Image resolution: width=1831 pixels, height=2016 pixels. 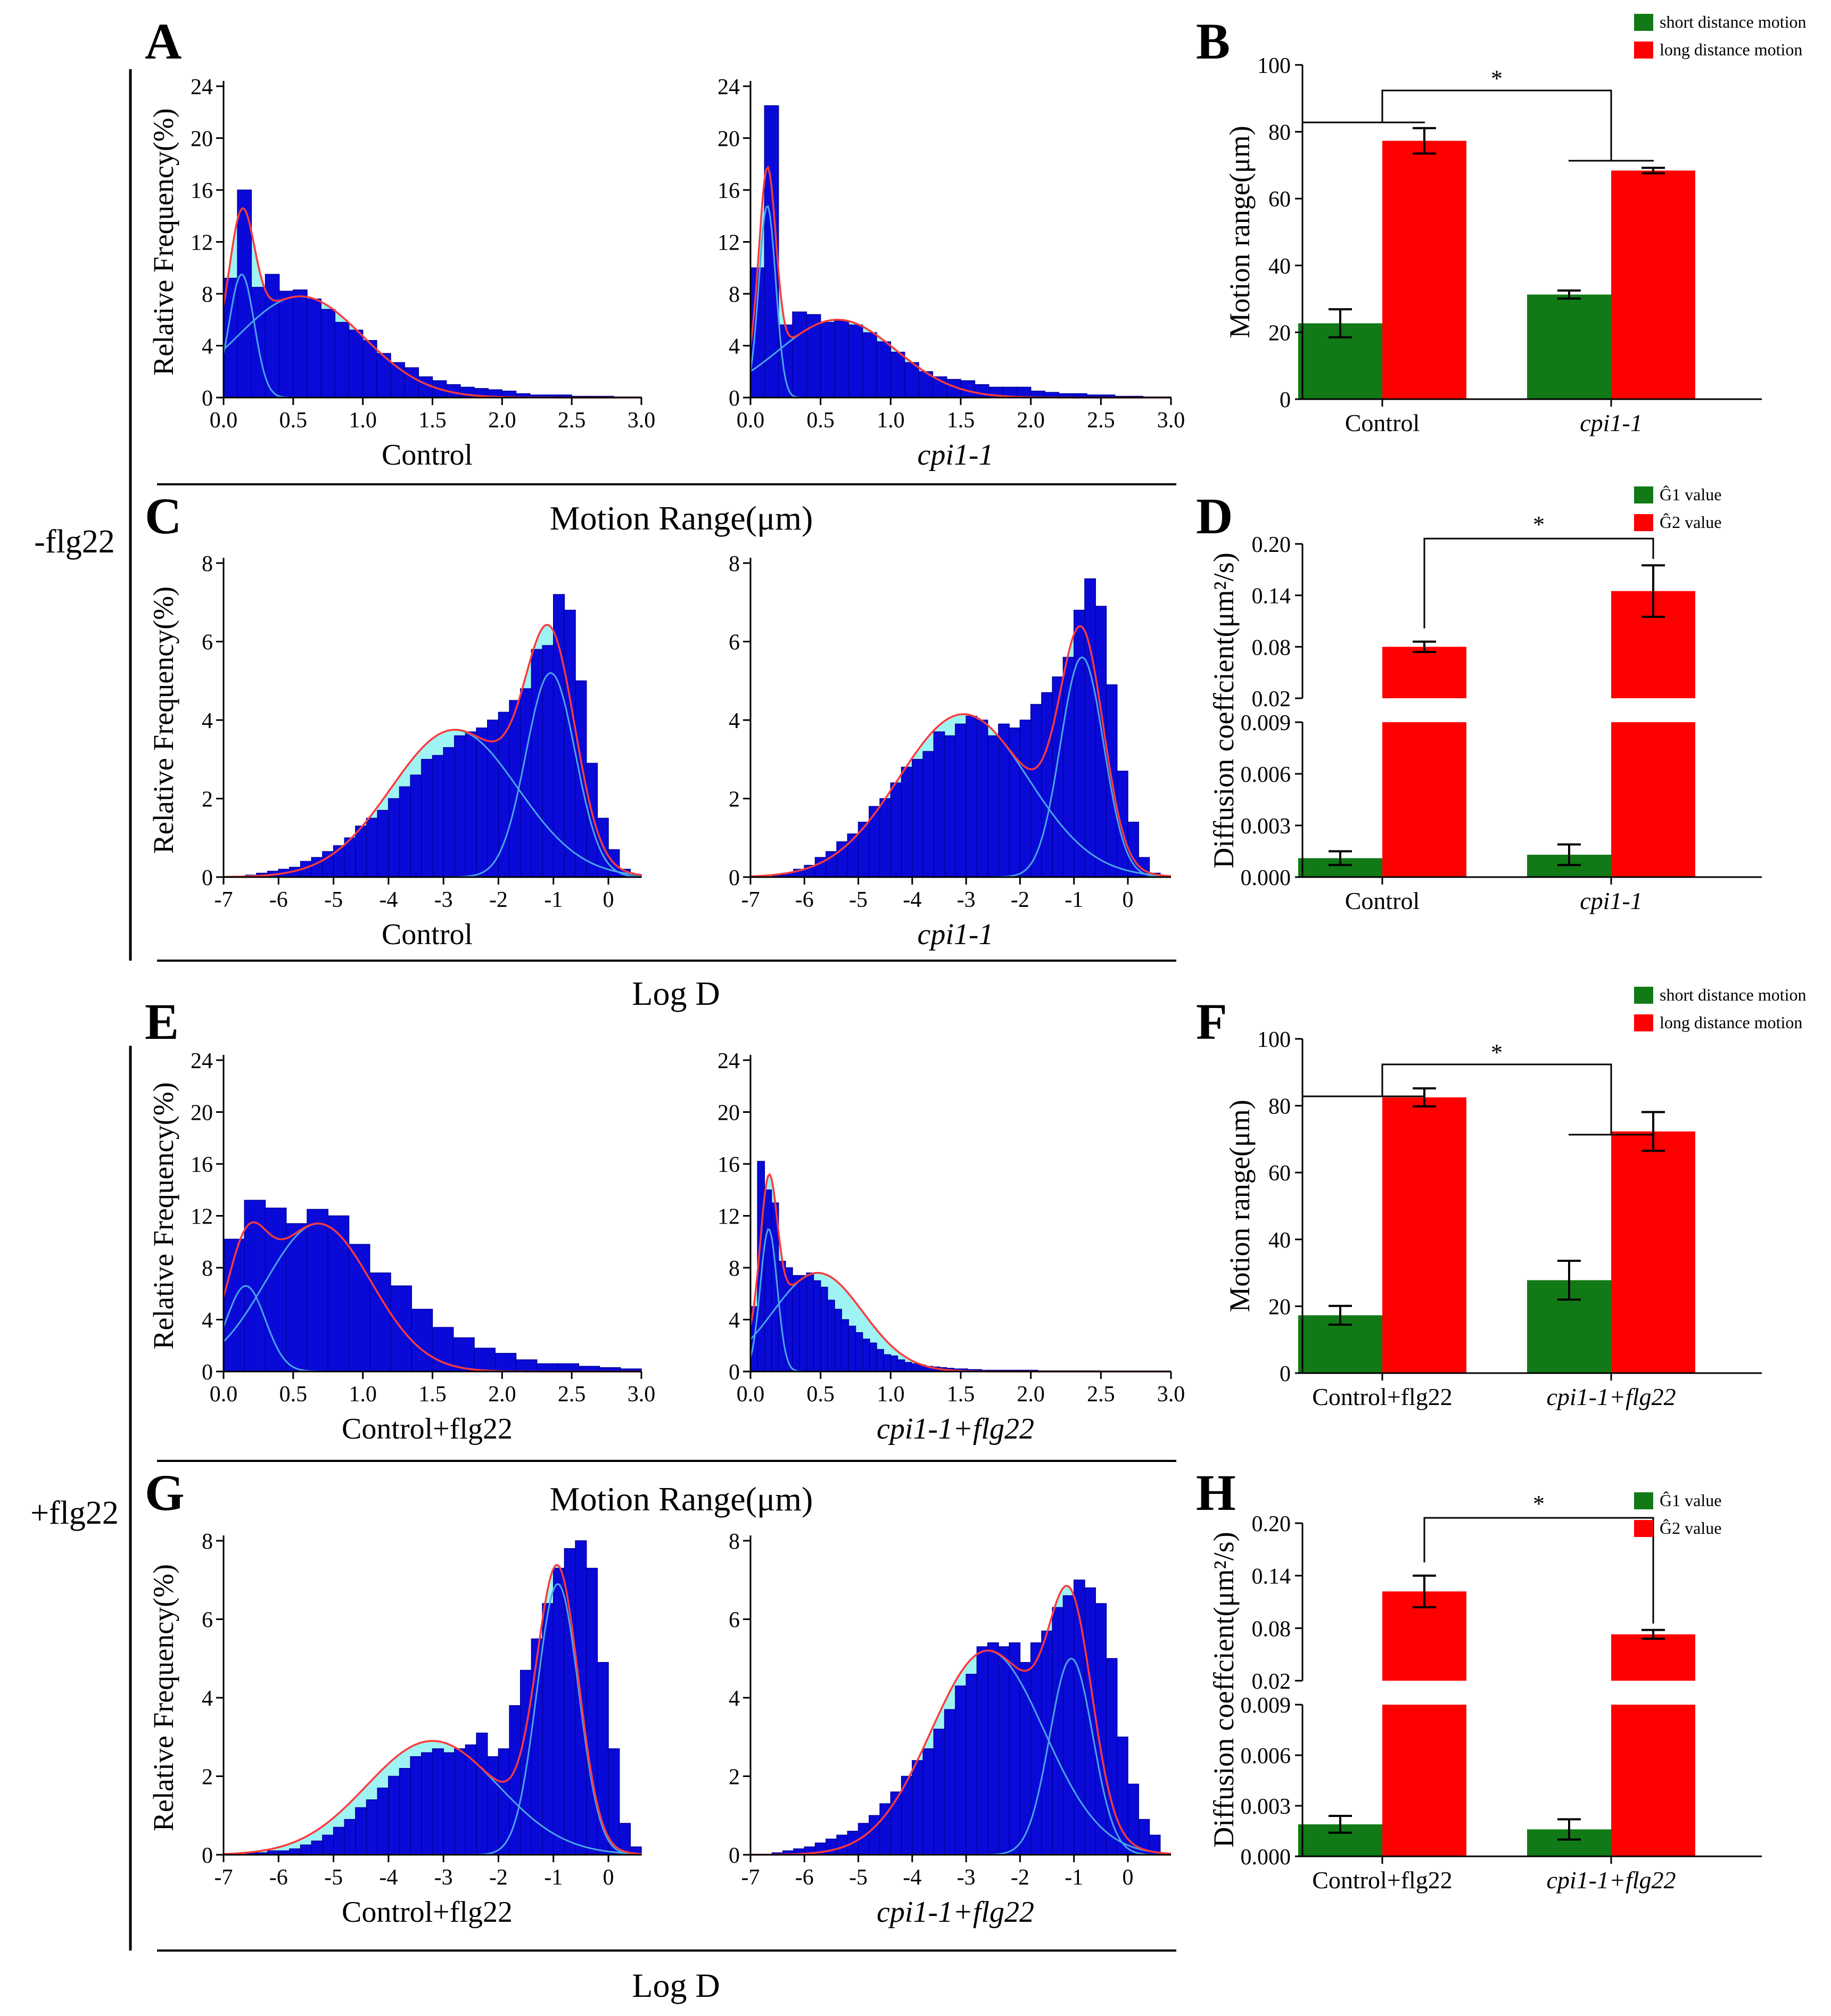 What do you see at coordinates (1733, 995) in the screenshot?
I see `legend-label: short distance motion` at bounding box center [1733, 995].